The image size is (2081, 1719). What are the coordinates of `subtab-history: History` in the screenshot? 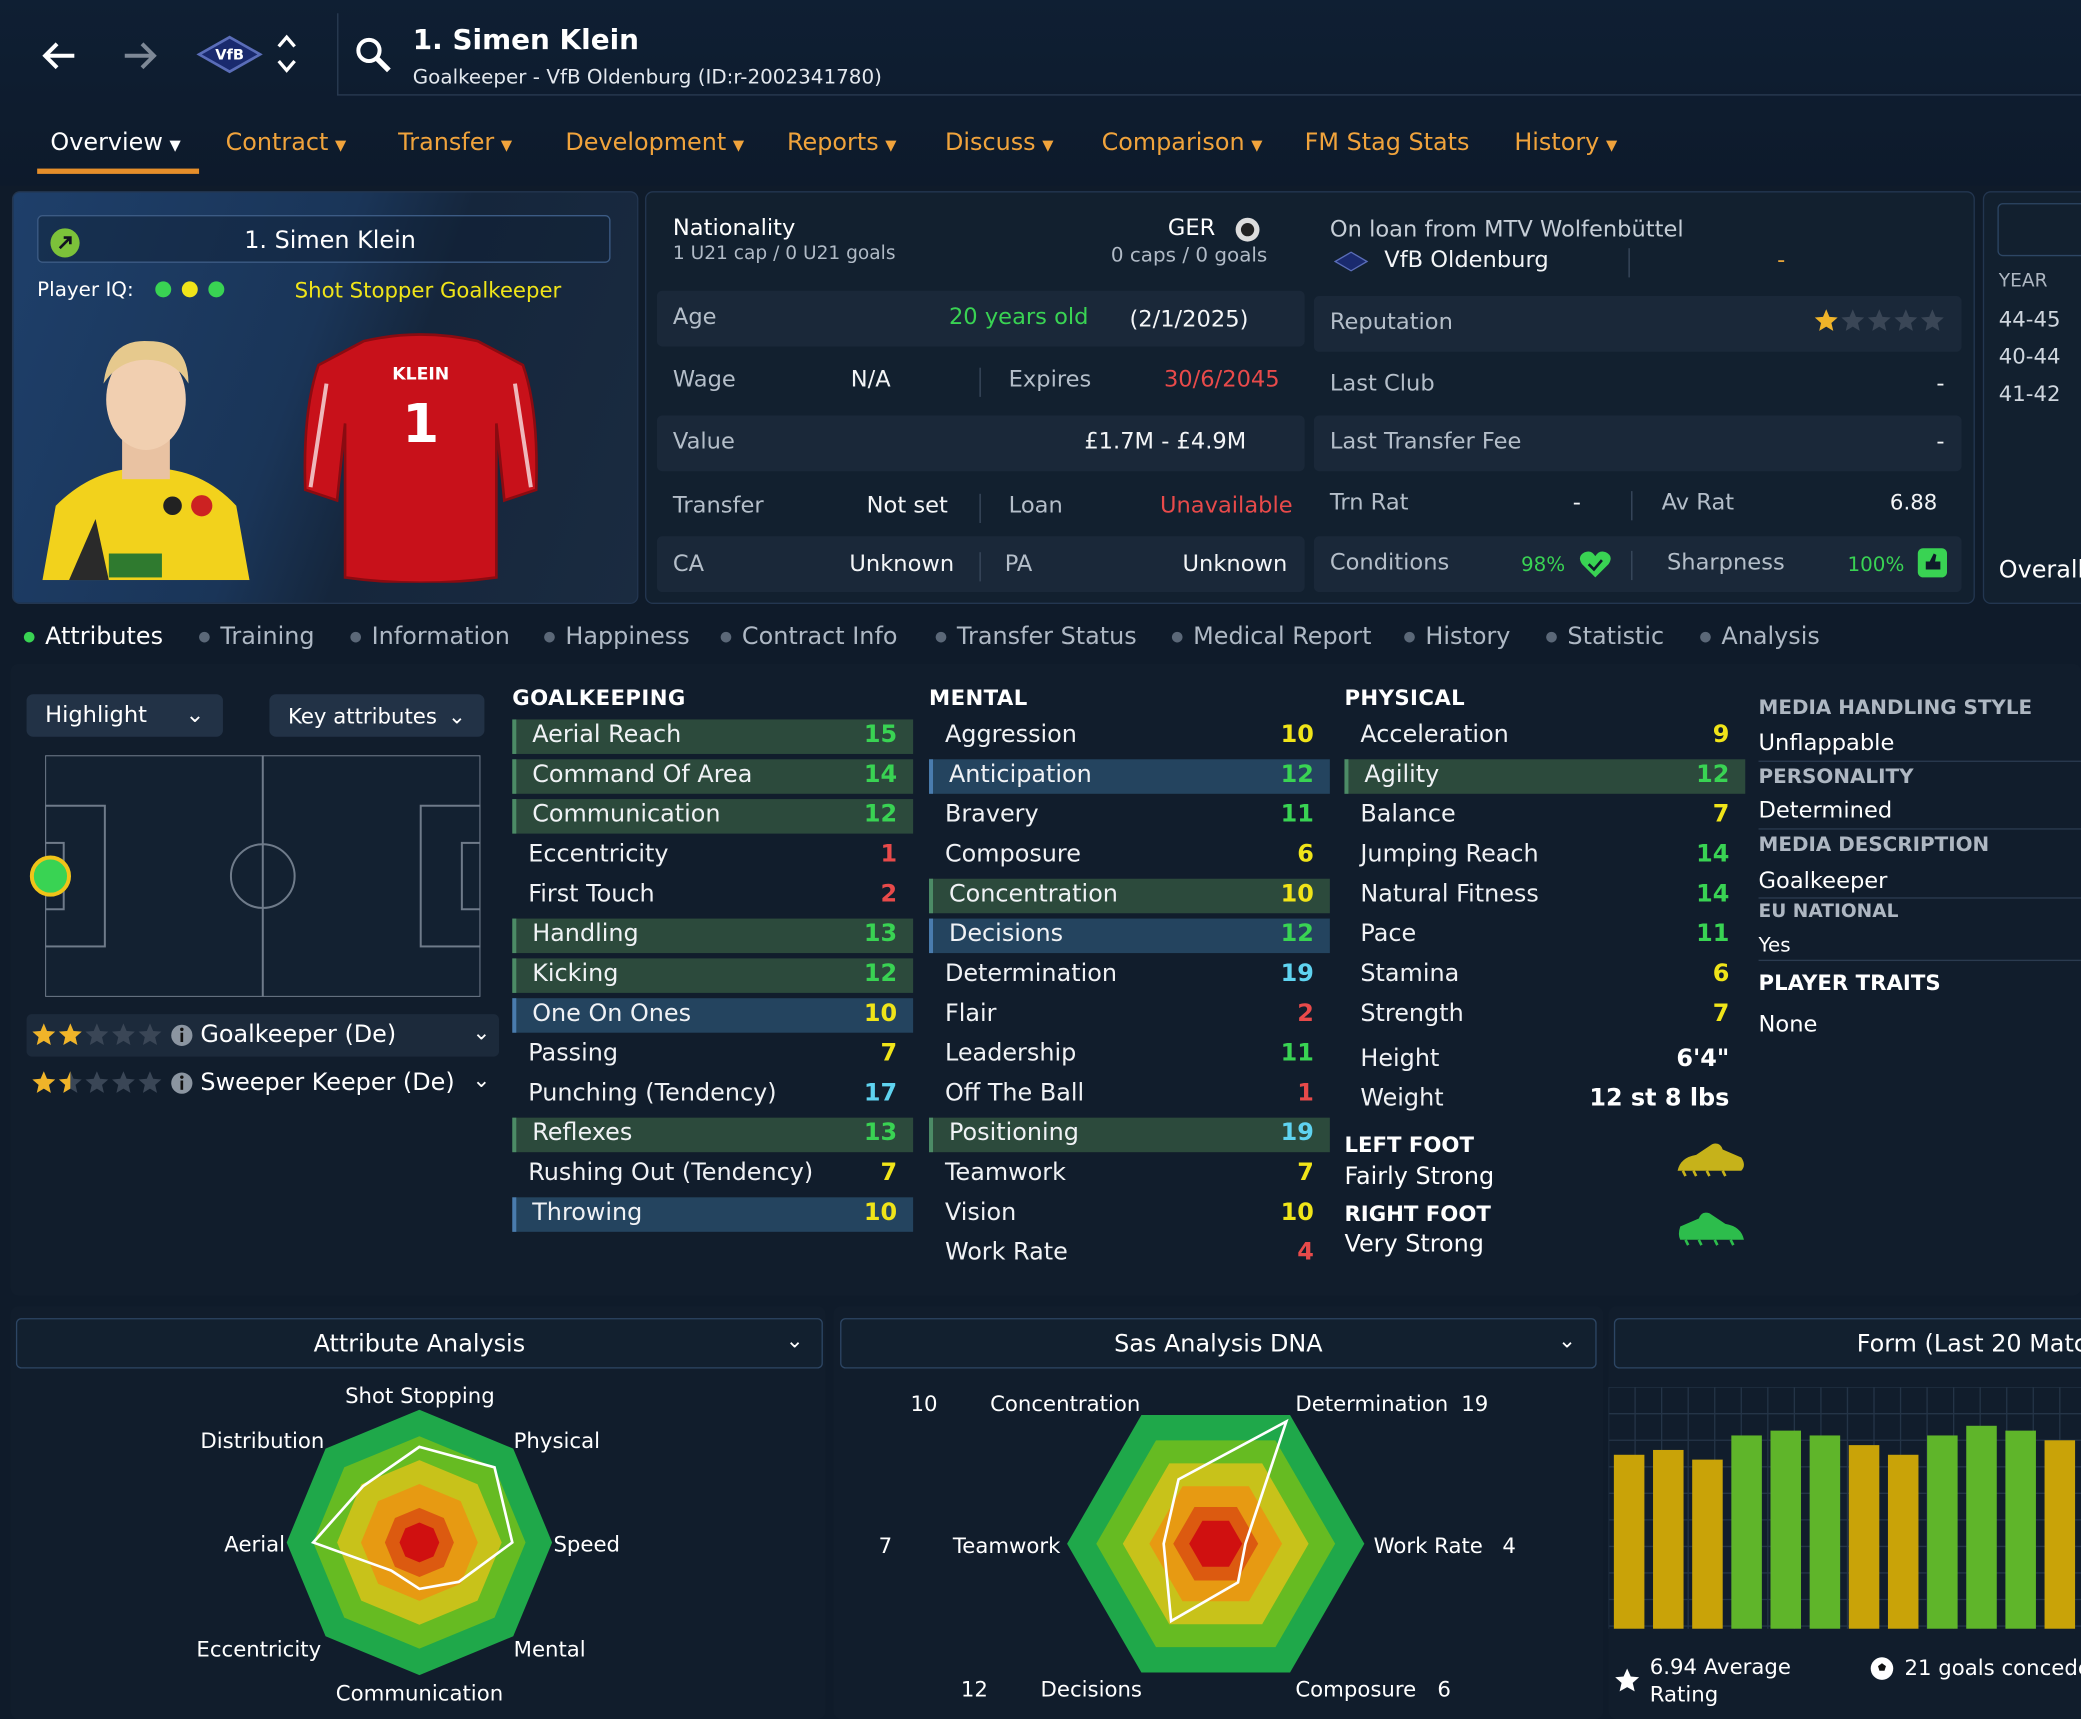 It's located at (1457, 636).